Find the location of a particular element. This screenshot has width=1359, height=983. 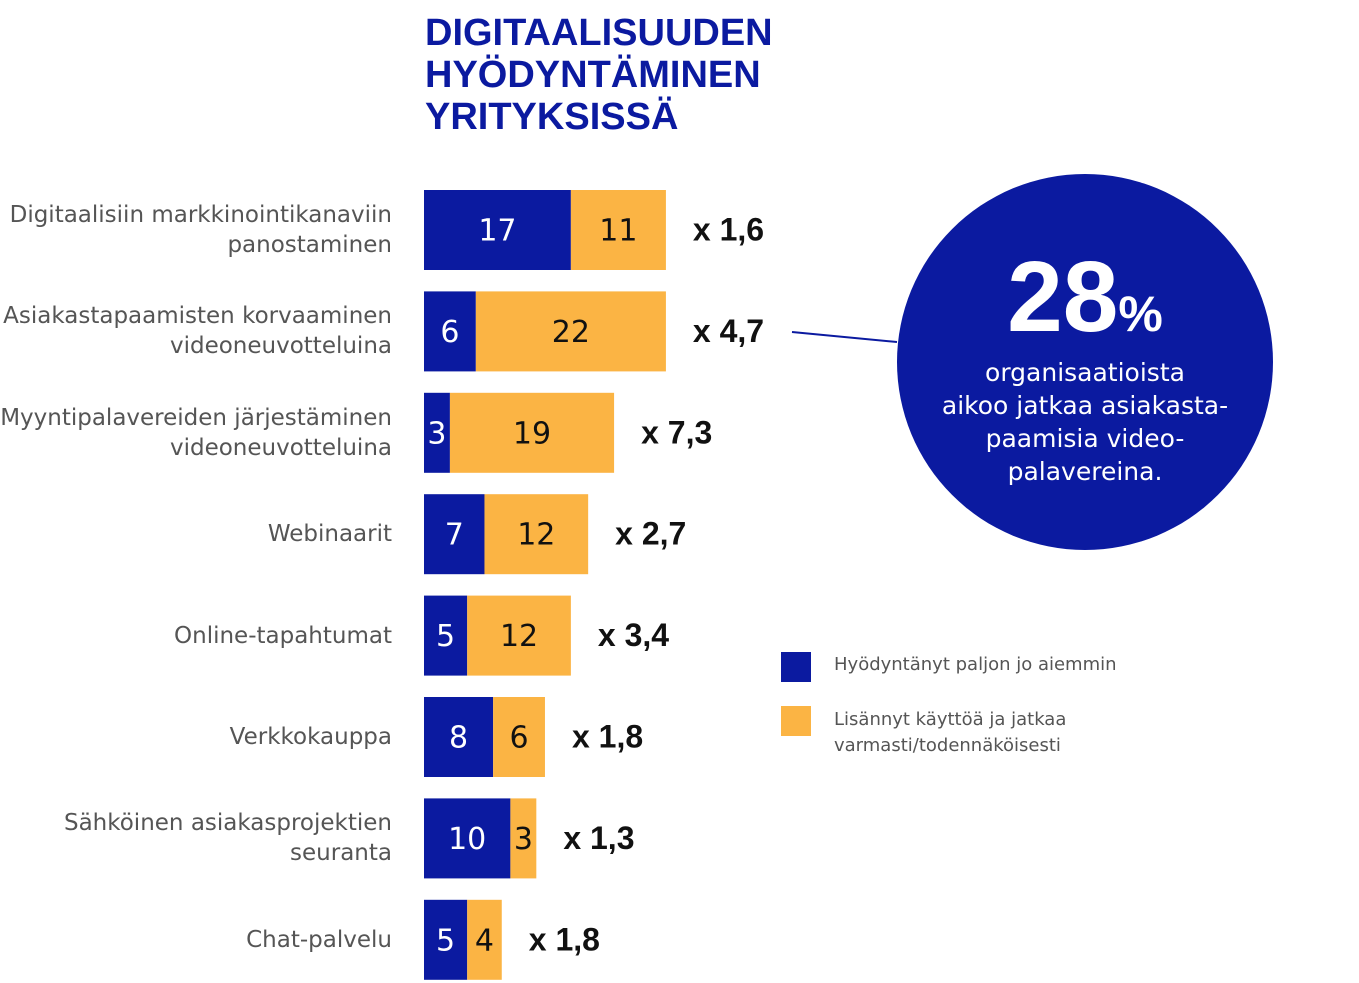

callout-value: 28% is located at coordinates (1085, 297).